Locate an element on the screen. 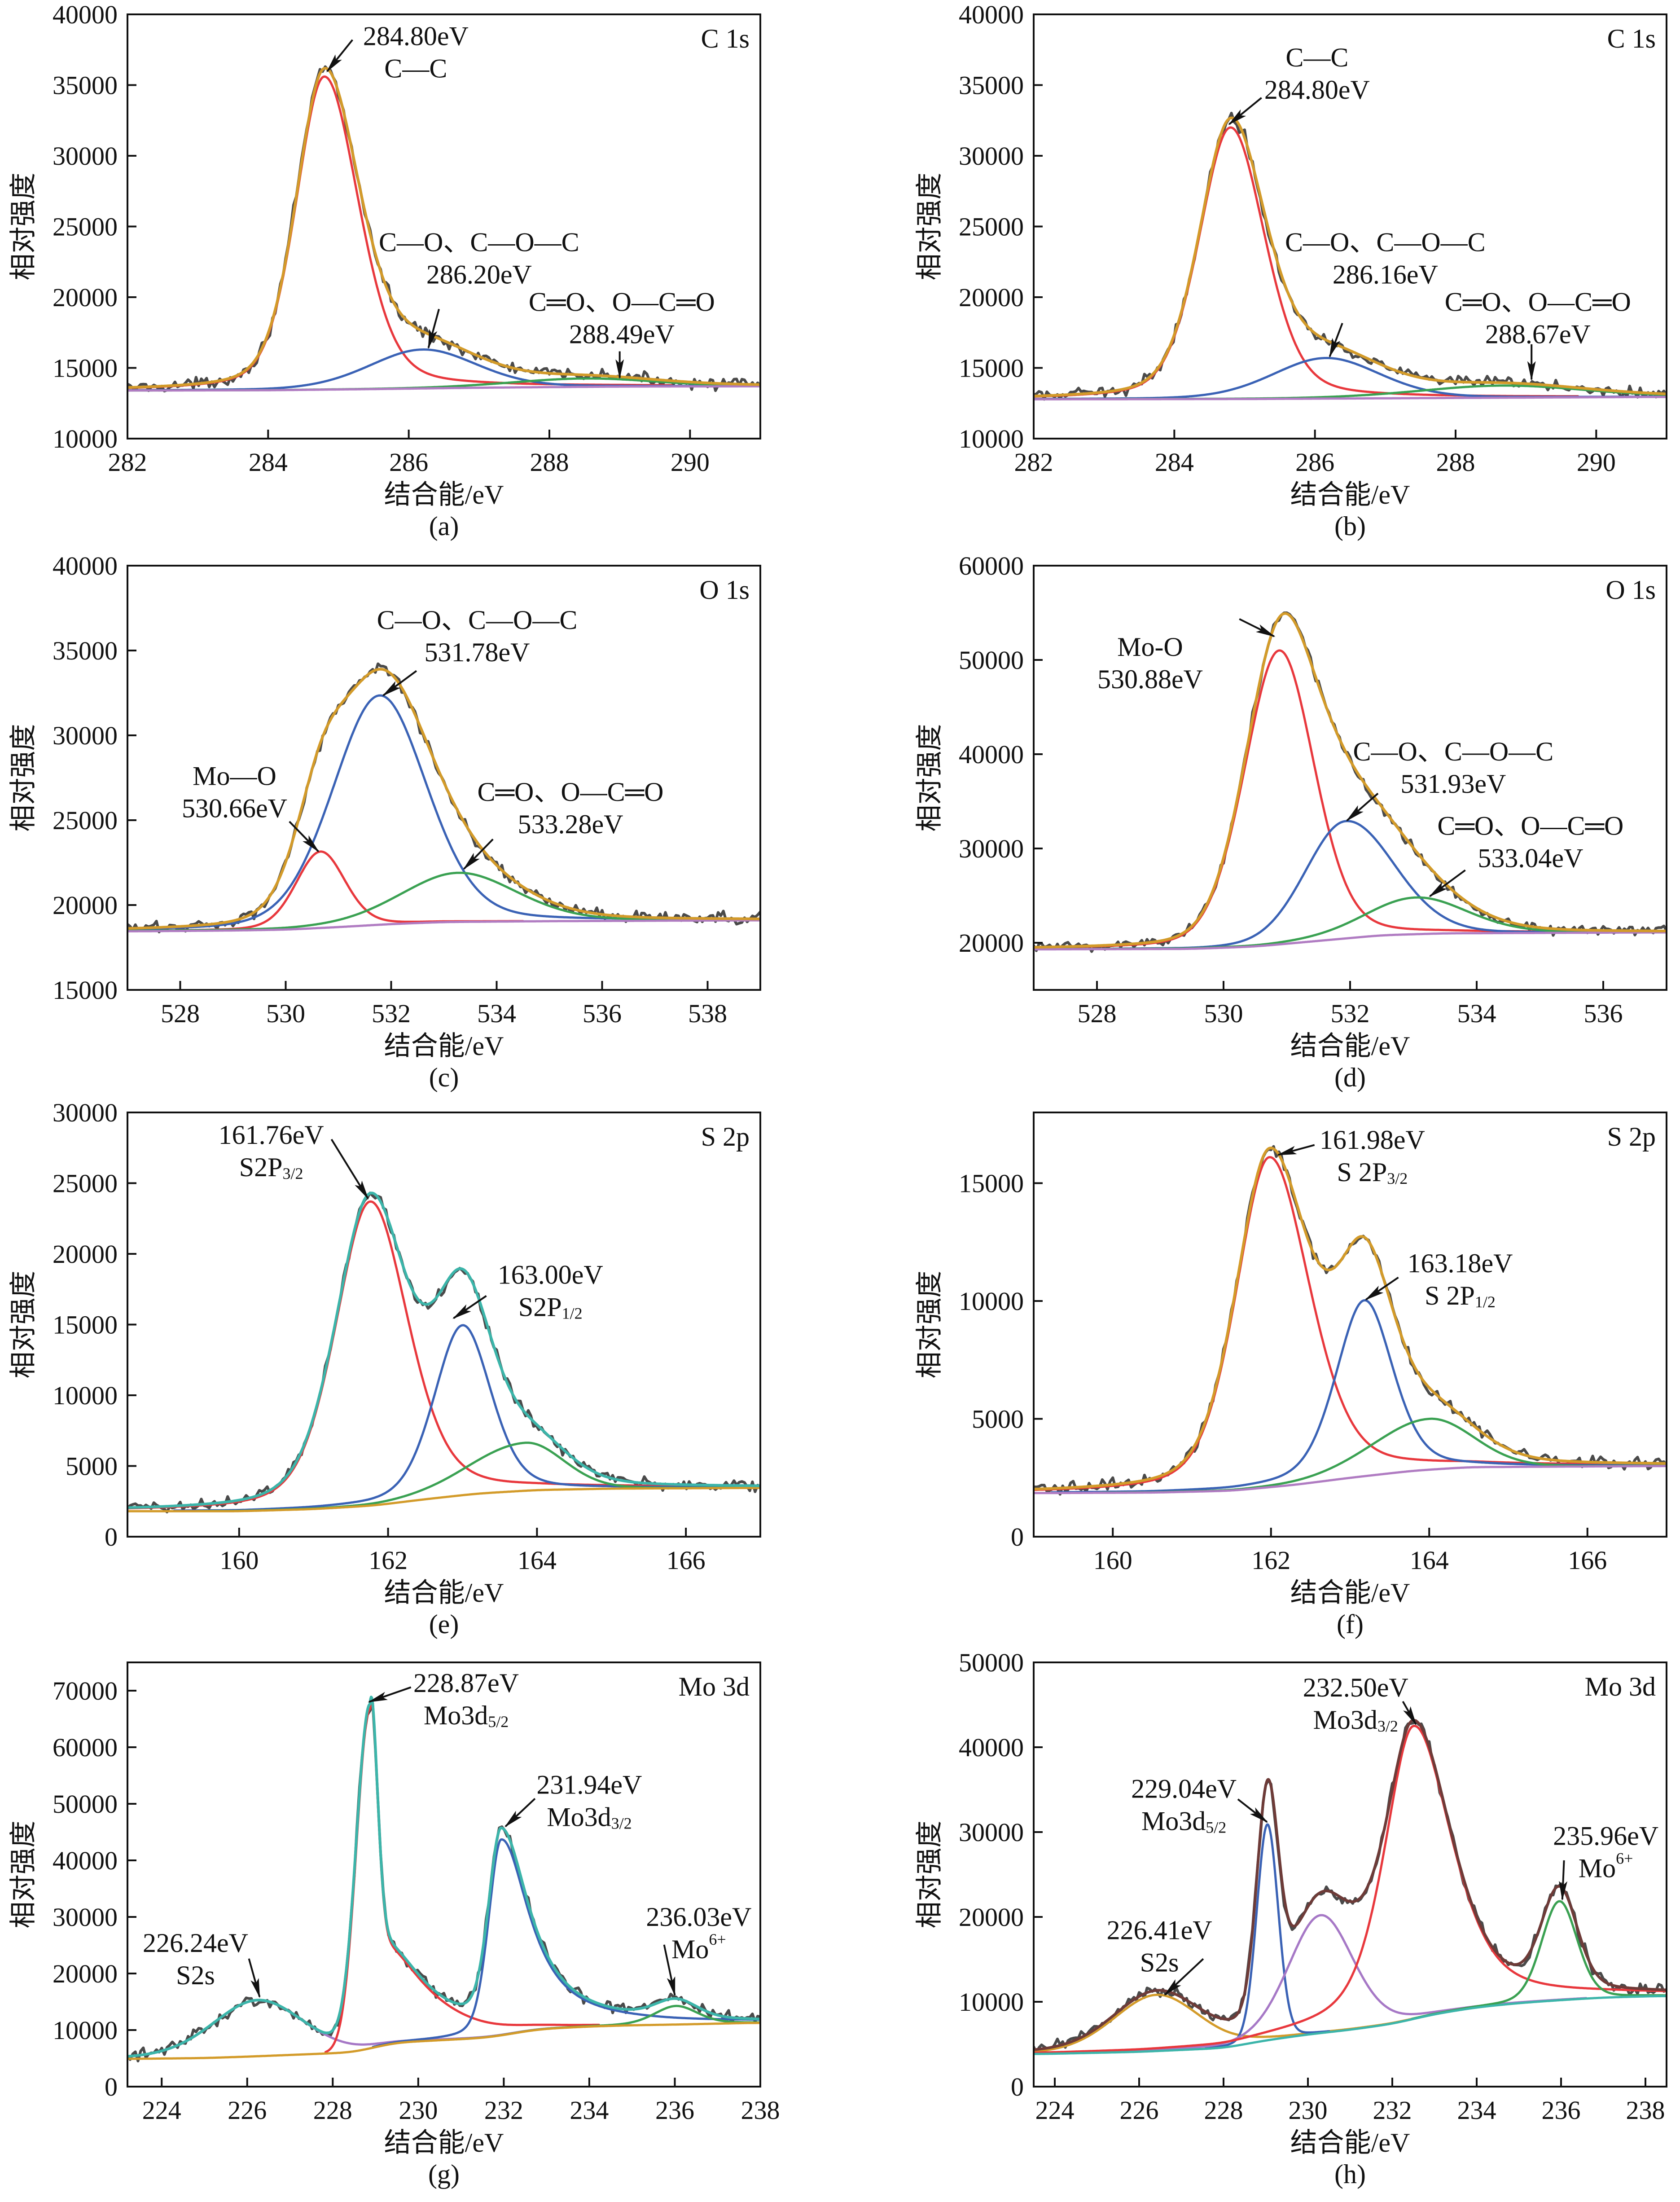 Image resolution: width=1680 pixels, height=2202 pixels. annotation-text: 286.16eV is located at coordinates (1385, 274).